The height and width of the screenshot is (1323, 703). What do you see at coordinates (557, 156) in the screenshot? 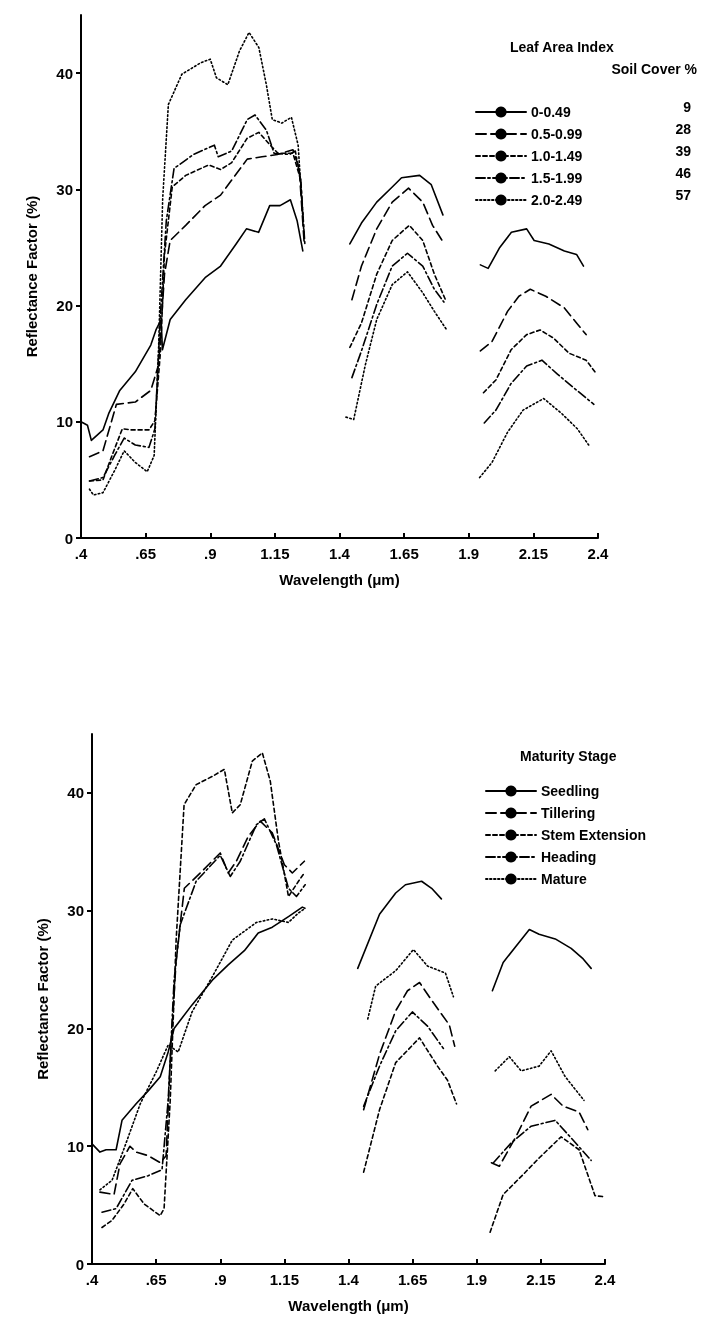
I see `legend-label: 1.0-1.49` at bounding box center [557, 156].